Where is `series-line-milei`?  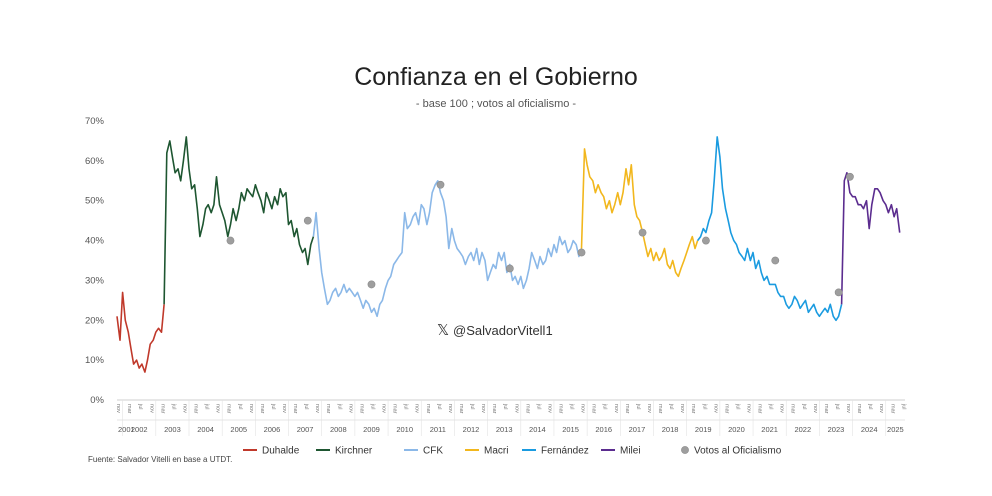 series-line-milei is located at coordinates (870, 238).